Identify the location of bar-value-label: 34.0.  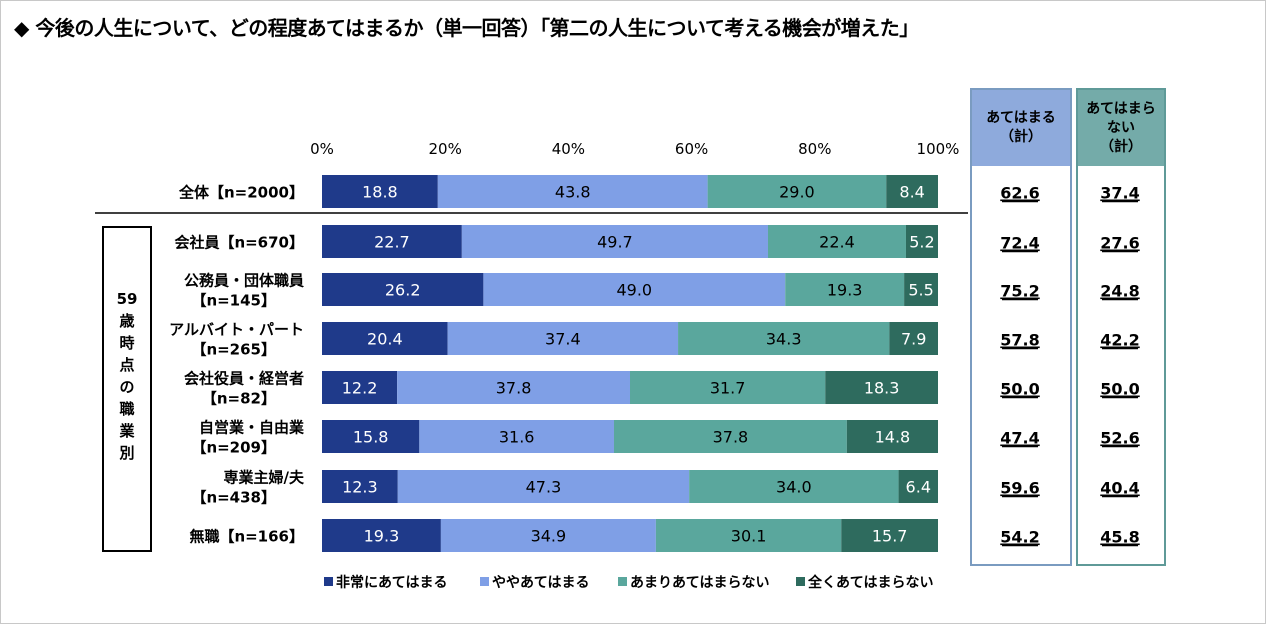
(794, 487).